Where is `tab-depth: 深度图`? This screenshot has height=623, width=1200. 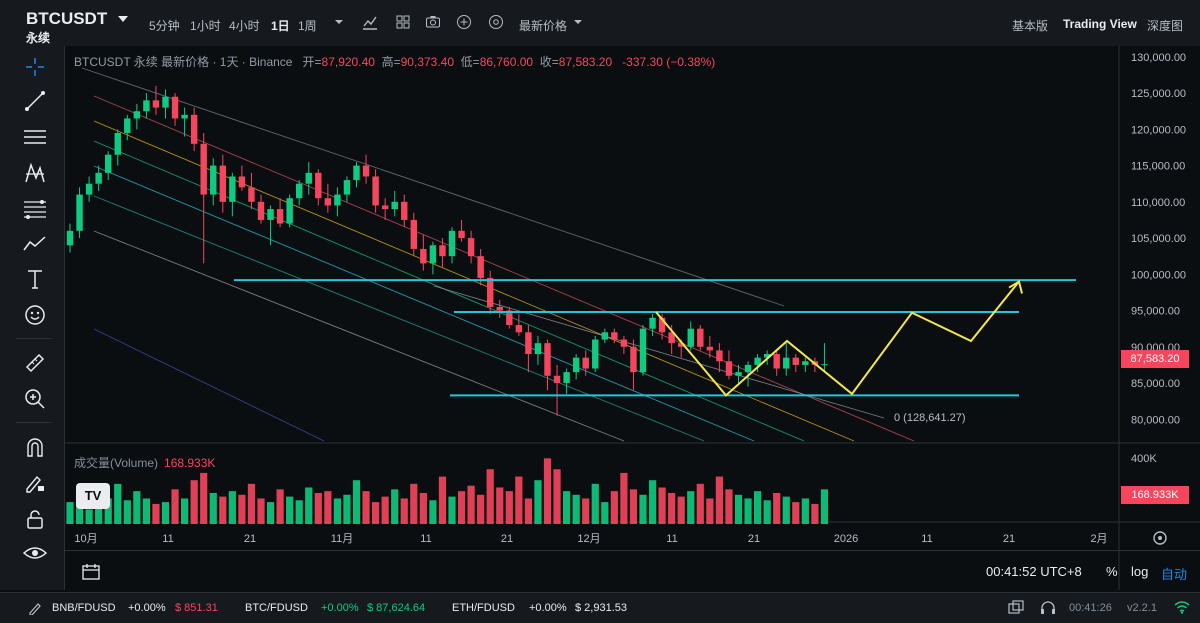
tab-depth: 深度图 is located at coordinates (1165, 26).